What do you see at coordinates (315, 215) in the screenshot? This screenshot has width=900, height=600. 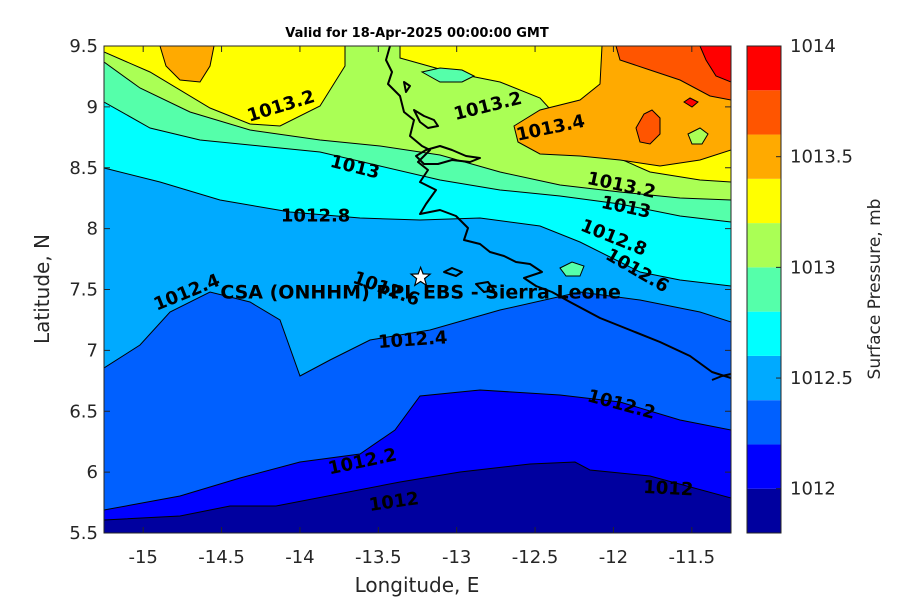 I see `contour-label: 1012.8` at bounding box center [315, 215].